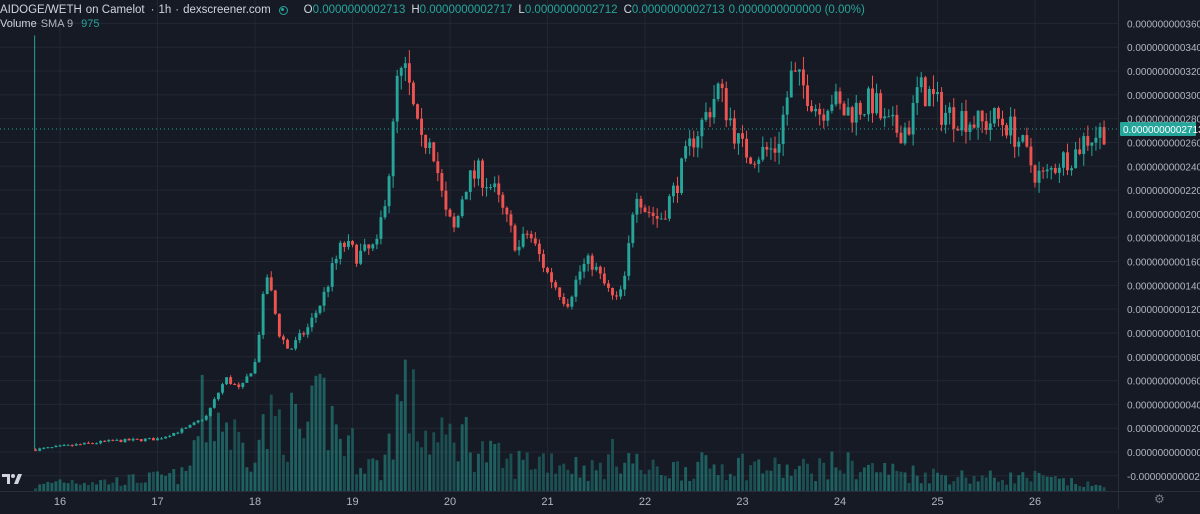 This screenshot has height=514, width=1200. I want to click on x-tick-label: 22, so click(645, 502).